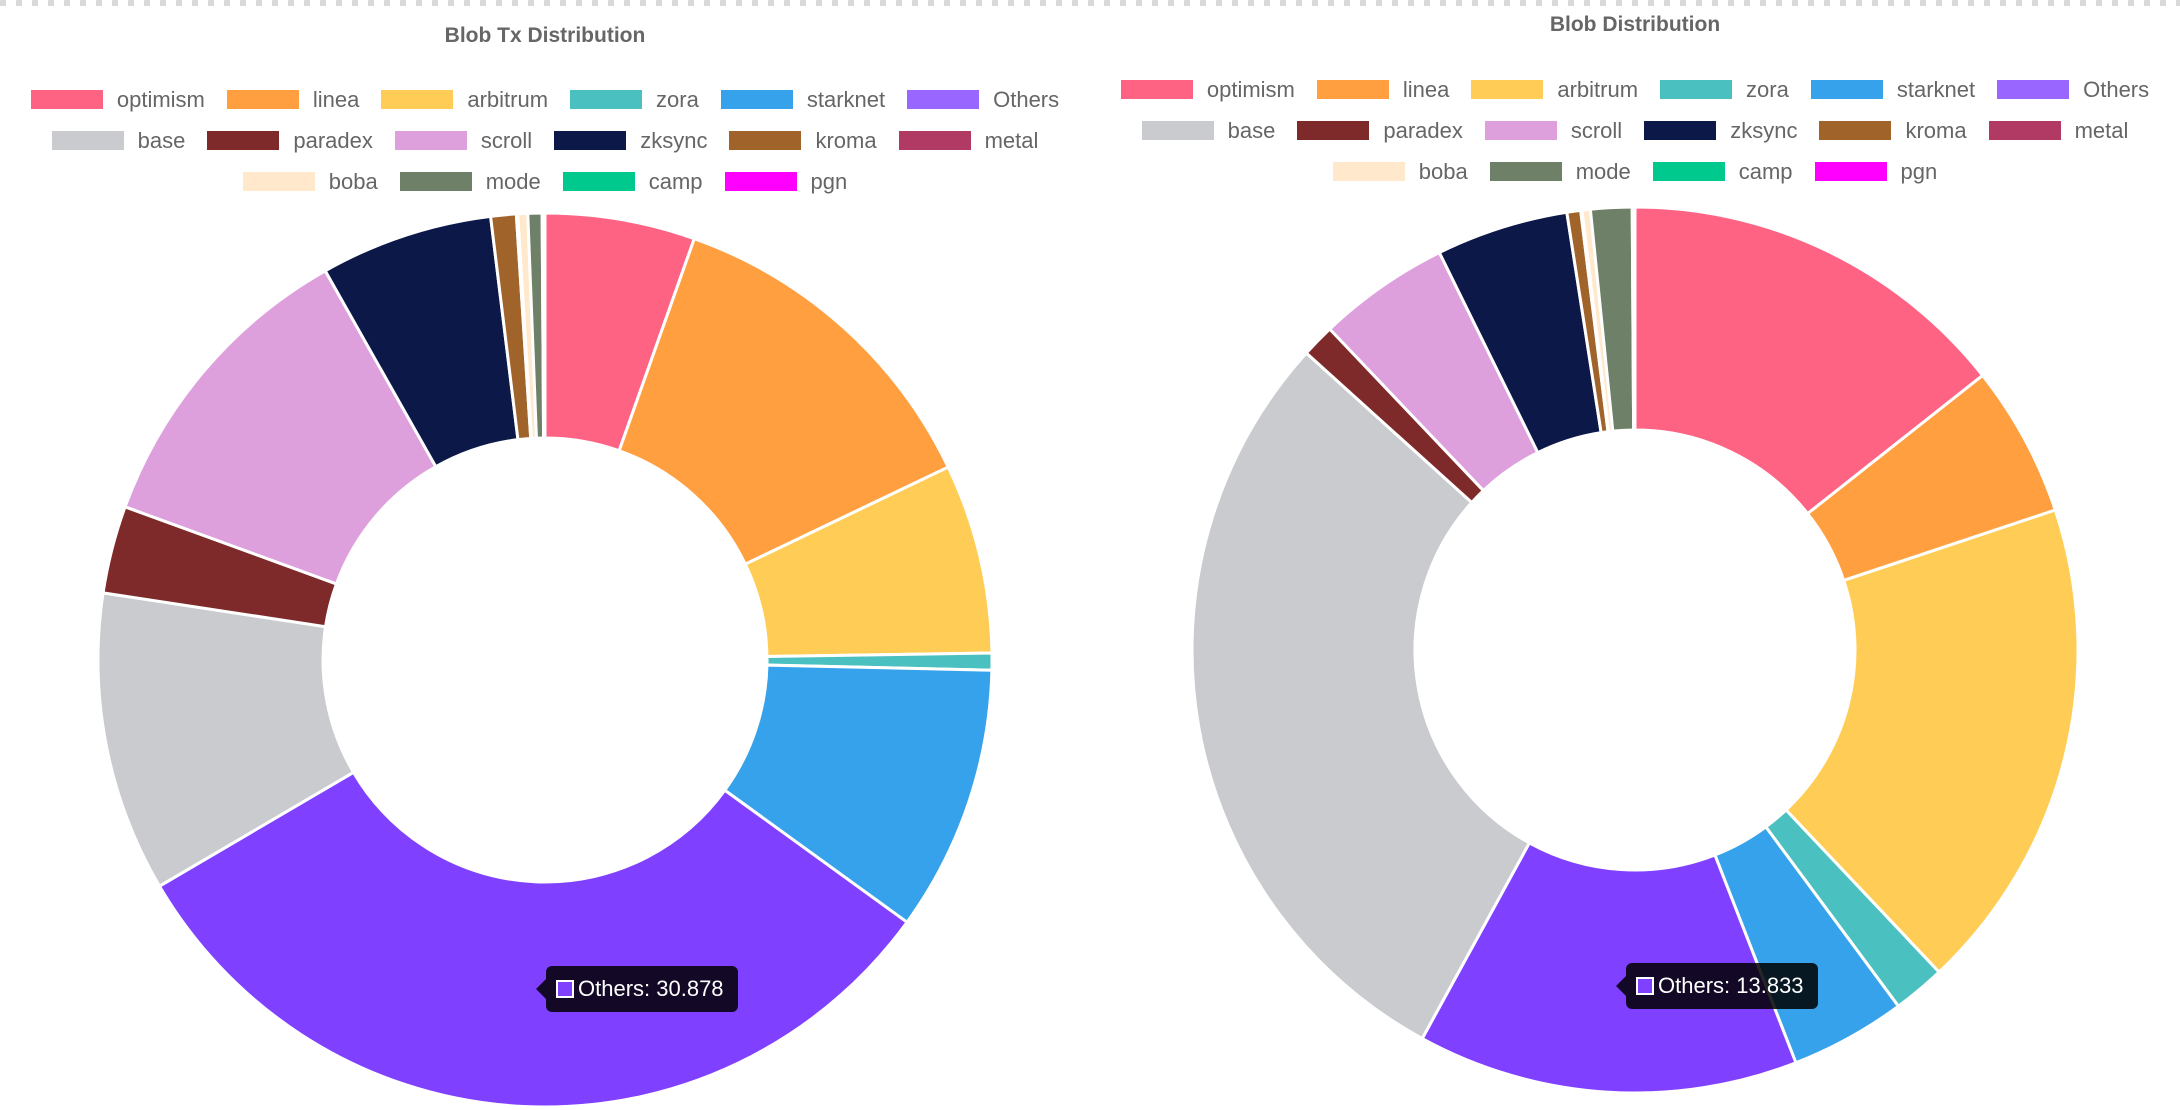 Image resolution: width=2180 pixels, height=1110 pixels. Describe the element at coordinates (1645, 986) in the screenshot. I see `tooltip-color-swatch` at that location.